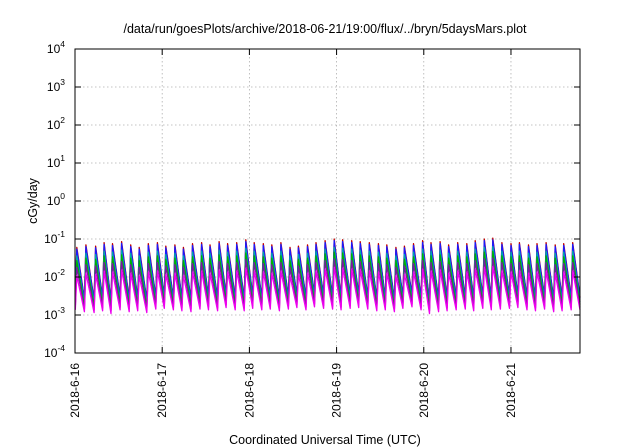 The height and width of the screenshot is (448, 640). Describe the element at coordinates (424, 390) in the screenshot. I see `x-tick-label: 2018-6-20` at that location.